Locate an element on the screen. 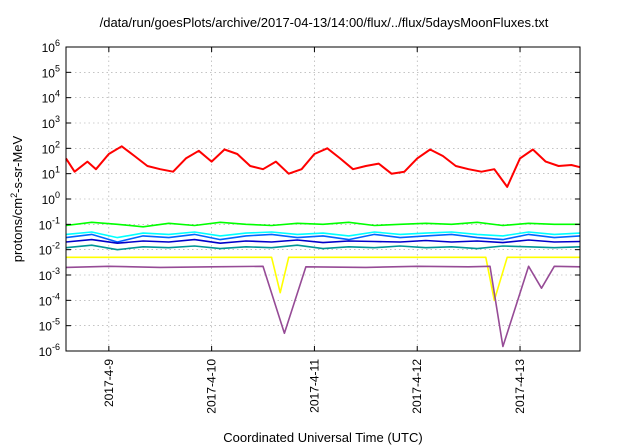  y-tick-label: 10⁻⁵ is located at coordinates (49, 325).